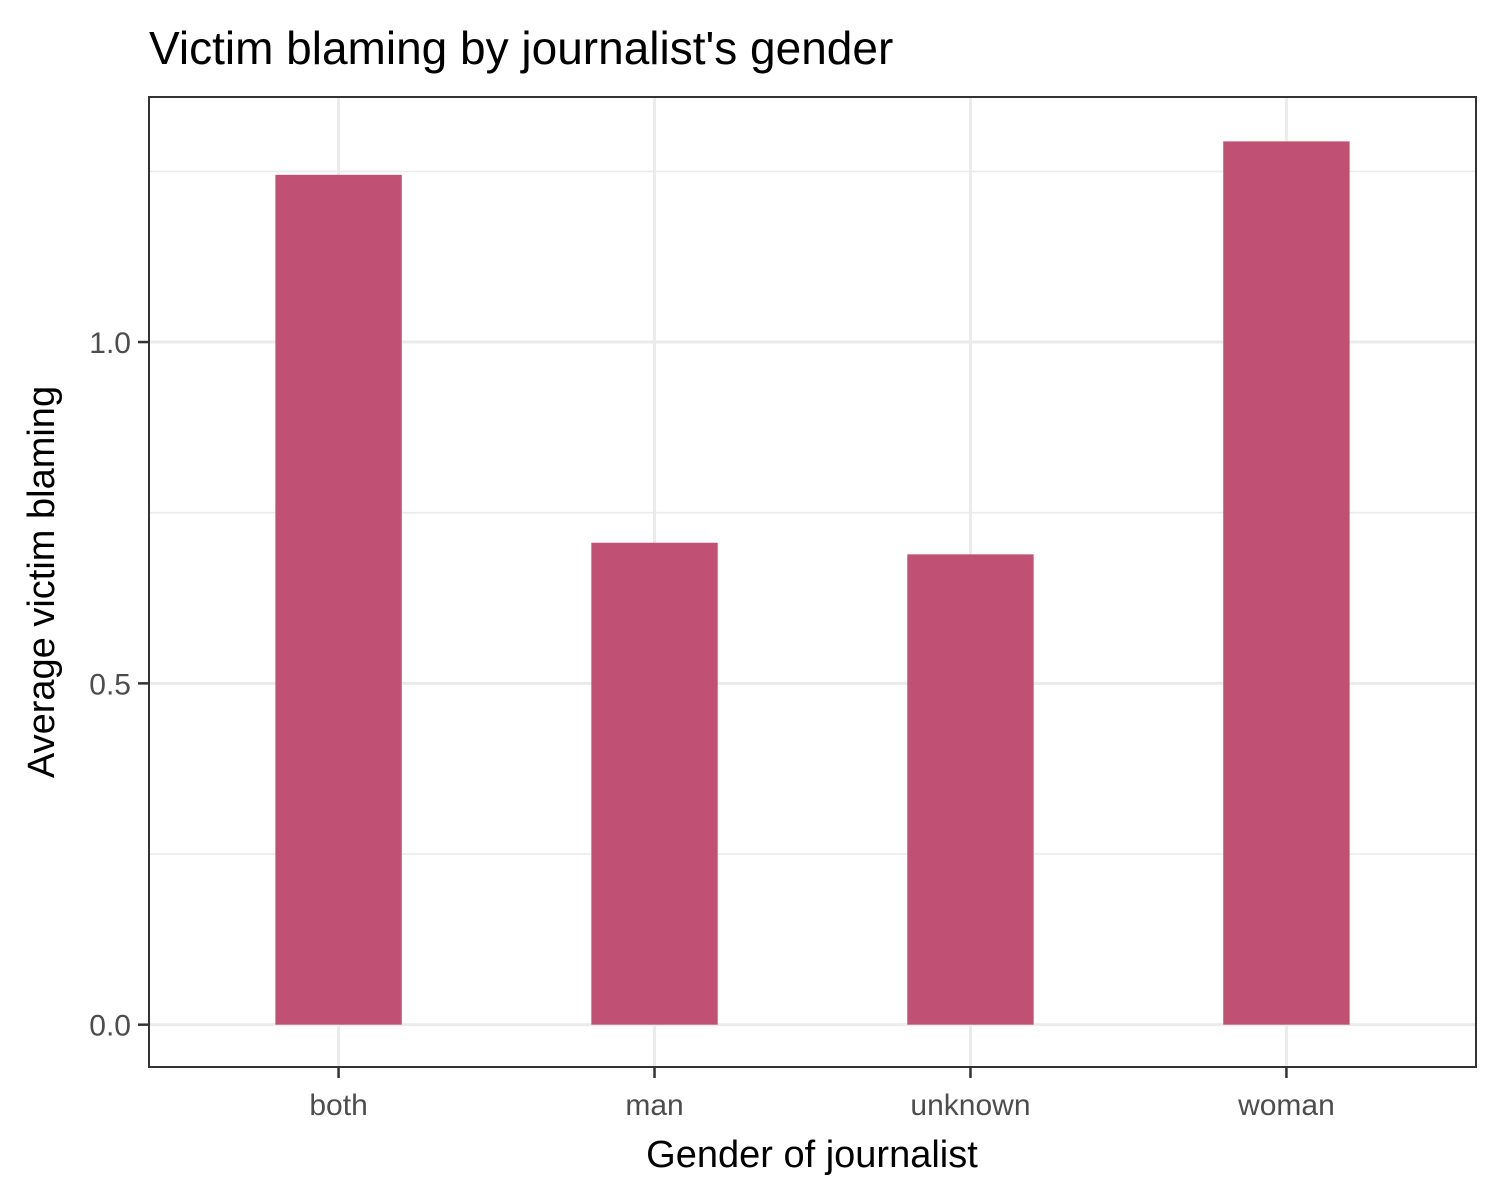 The width and height of the screenshot is (1500, 1200). I want to click on y-tick-label: 0.5, so click(110, 684).